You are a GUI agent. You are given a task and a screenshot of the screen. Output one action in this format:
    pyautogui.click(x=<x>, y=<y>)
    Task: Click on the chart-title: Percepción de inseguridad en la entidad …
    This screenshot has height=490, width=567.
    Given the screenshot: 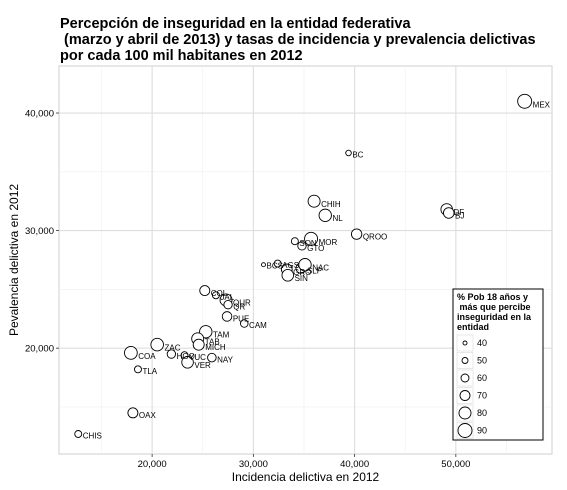 What is the action you would take?
    pyautogui.click(x=298, y=40)
    